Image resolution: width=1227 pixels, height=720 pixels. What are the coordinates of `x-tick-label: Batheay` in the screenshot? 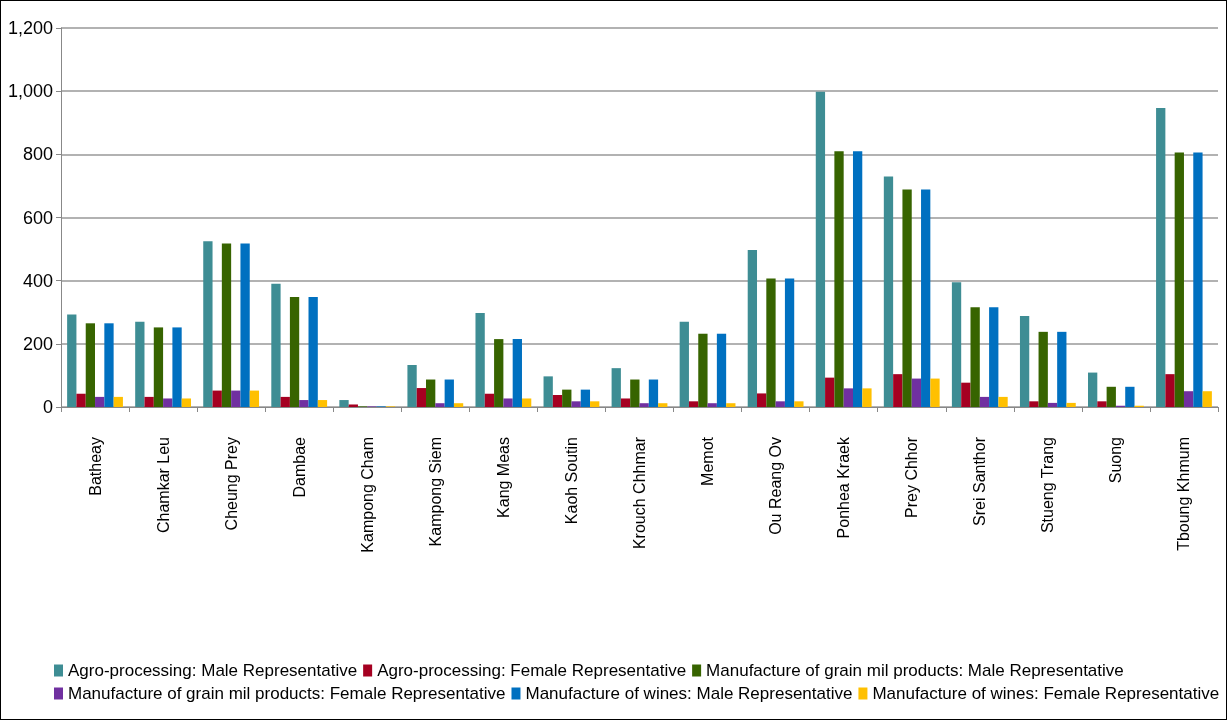 It's located at (95, 466).